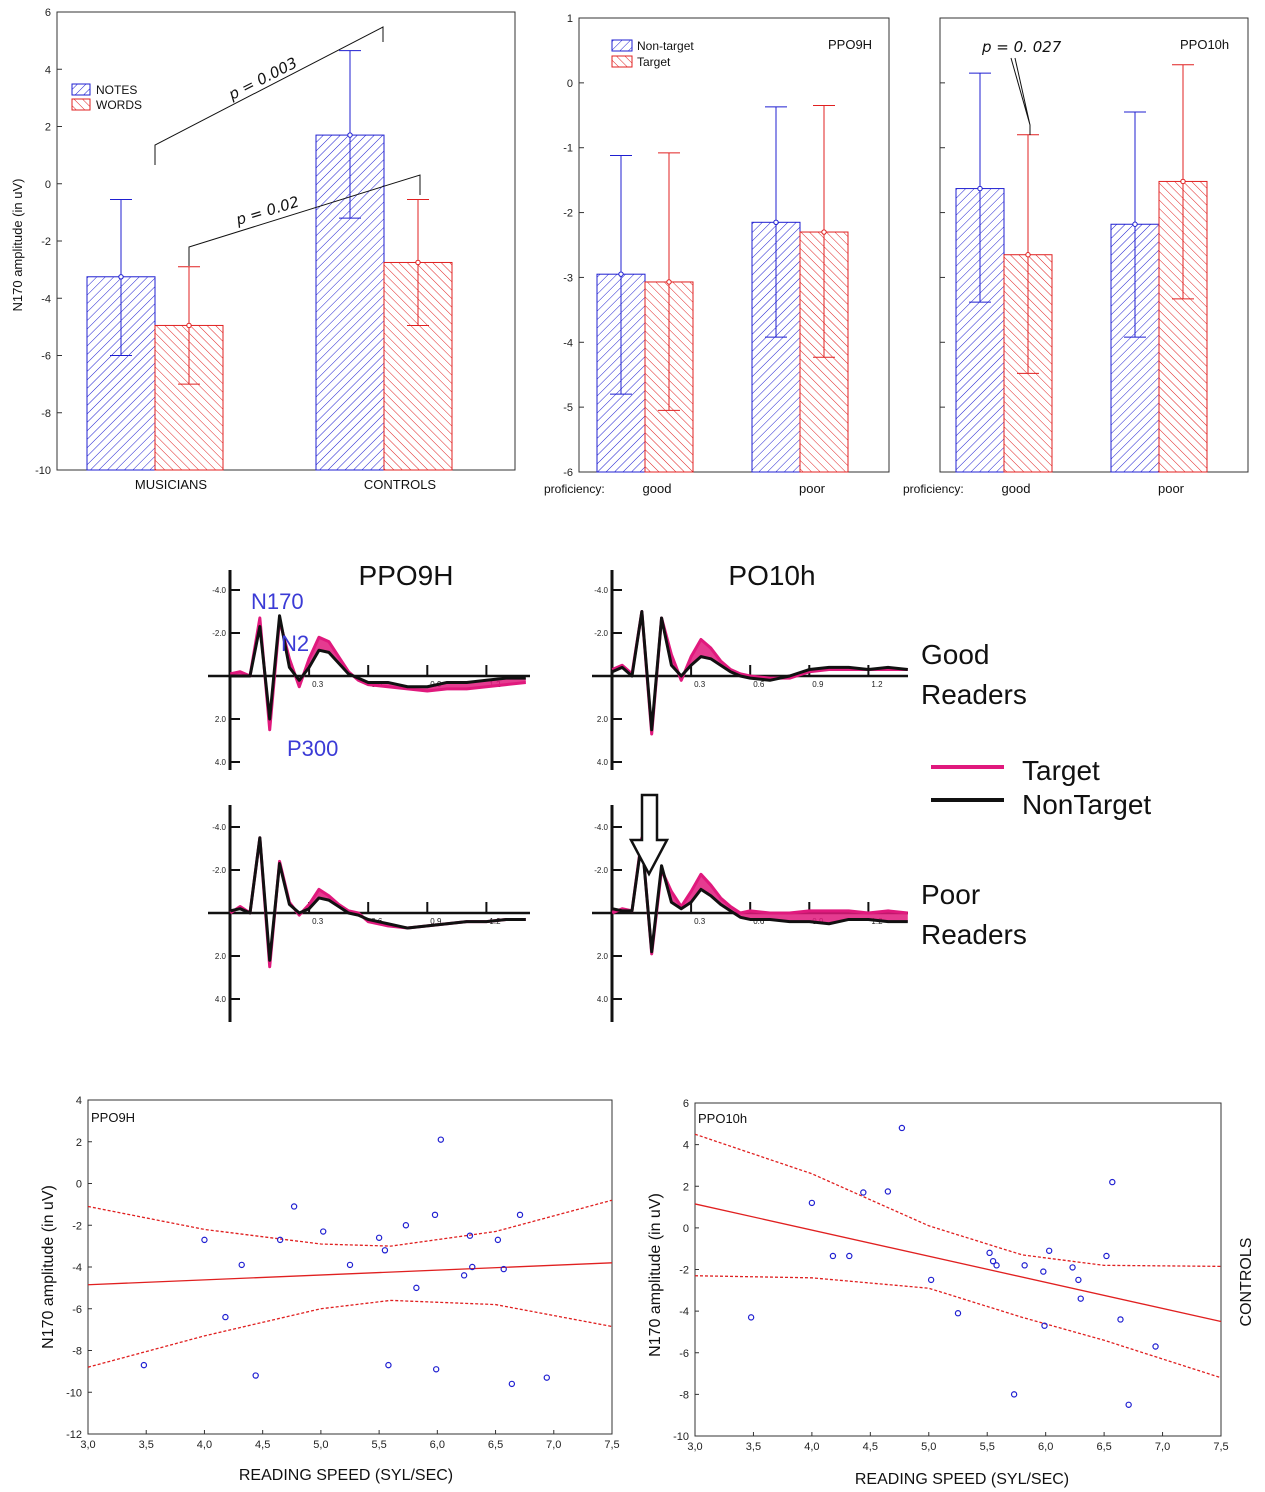 This screenshot has height=1492, width=1265. I want to click on y-tick-label: -8, so click(77, 1352).